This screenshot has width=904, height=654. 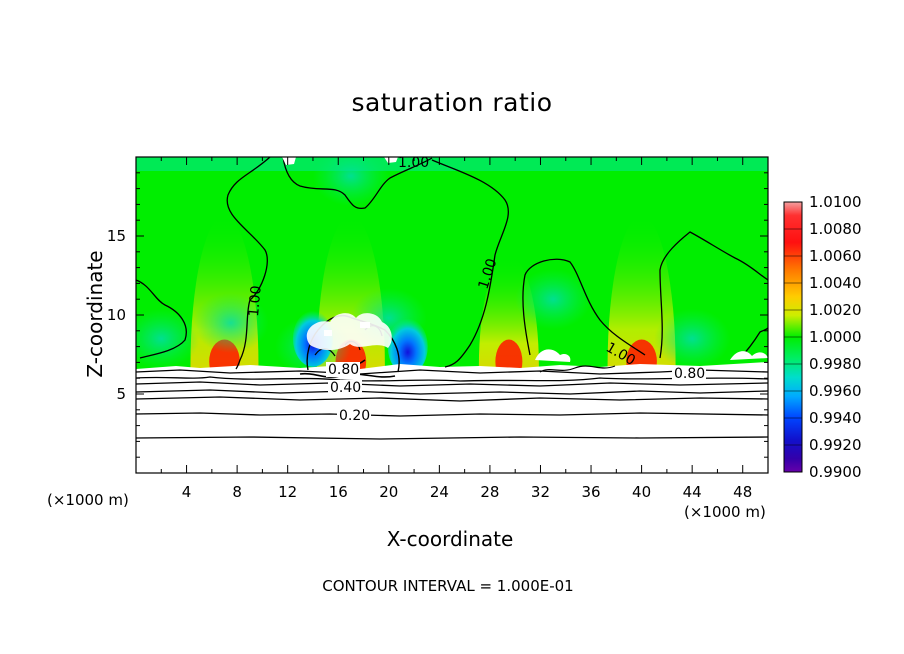 I want to click on x-axis-label: X-coordinate, so click(x=450, y=539).